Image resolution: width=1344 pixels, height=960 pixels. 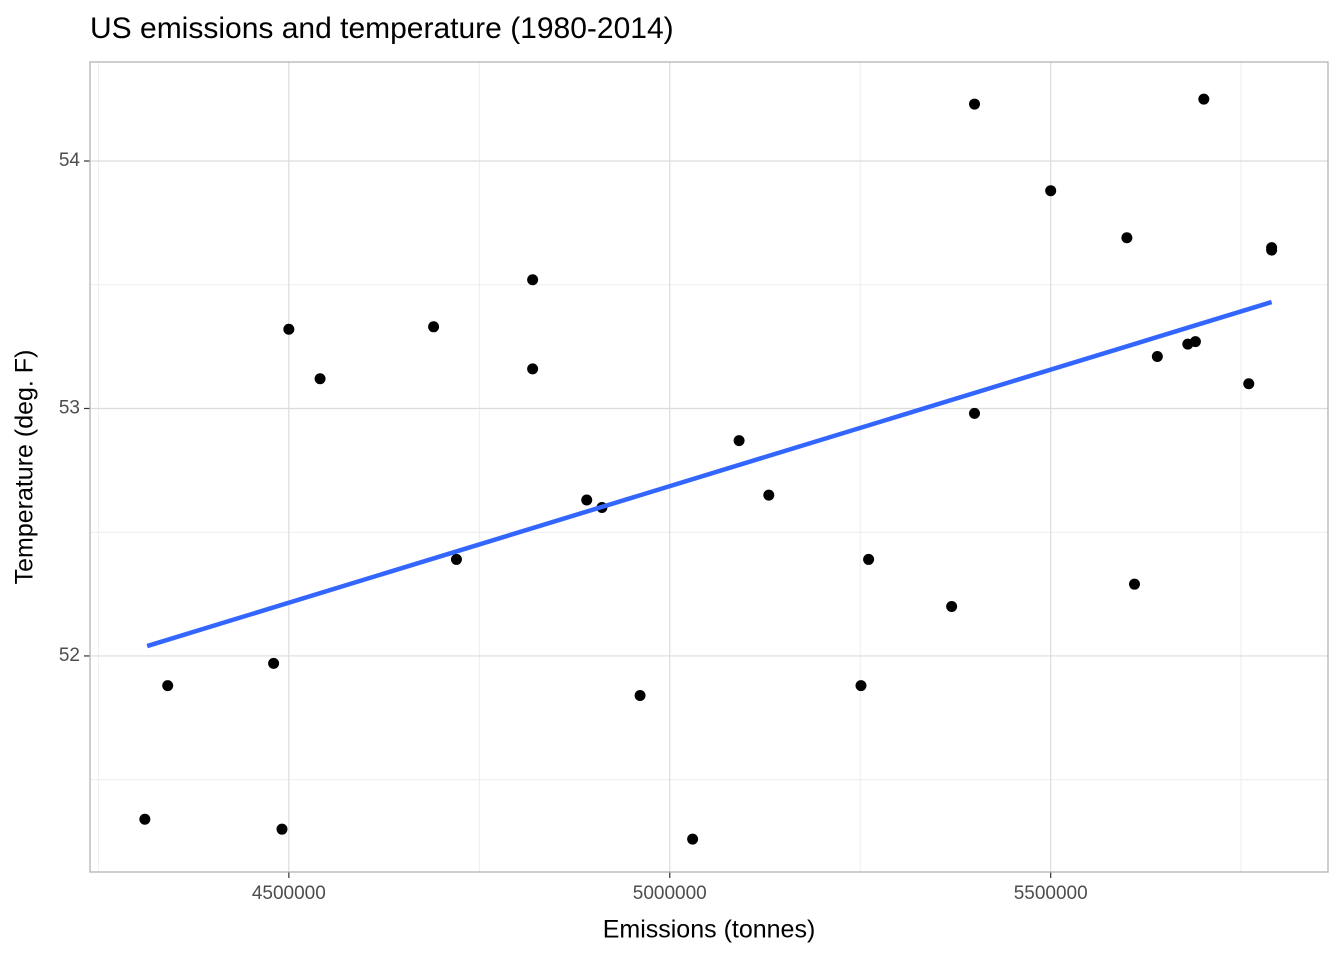 I want to click on y-axis-label: Temperature (deg. F), so click(x=25, y=467).